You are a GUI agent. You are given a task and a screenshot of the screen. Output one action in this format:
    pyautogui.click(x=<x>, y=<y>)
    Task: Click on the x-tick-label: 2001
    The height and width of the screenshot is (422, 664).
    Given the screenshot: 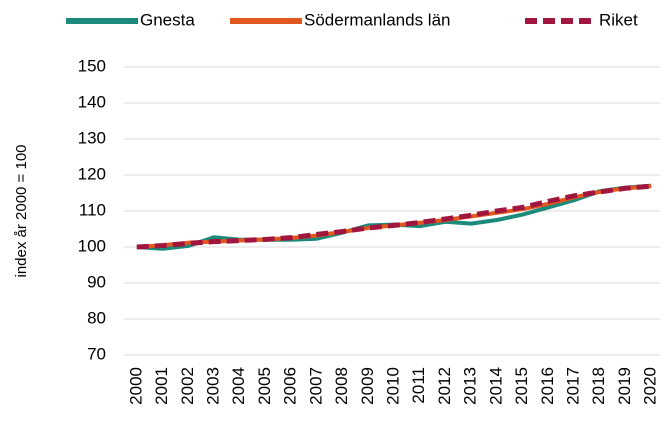 What is the action you would take?
    pyautogui.click(x=161, y=386)
    